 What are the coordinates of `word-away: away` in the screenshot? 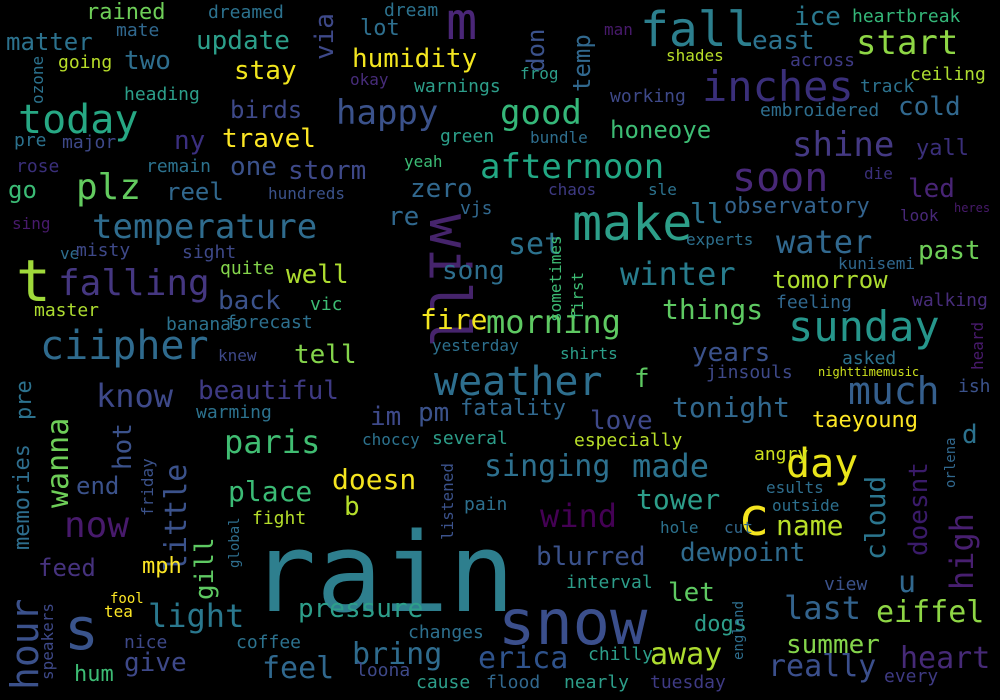 It's located at (686, 654).